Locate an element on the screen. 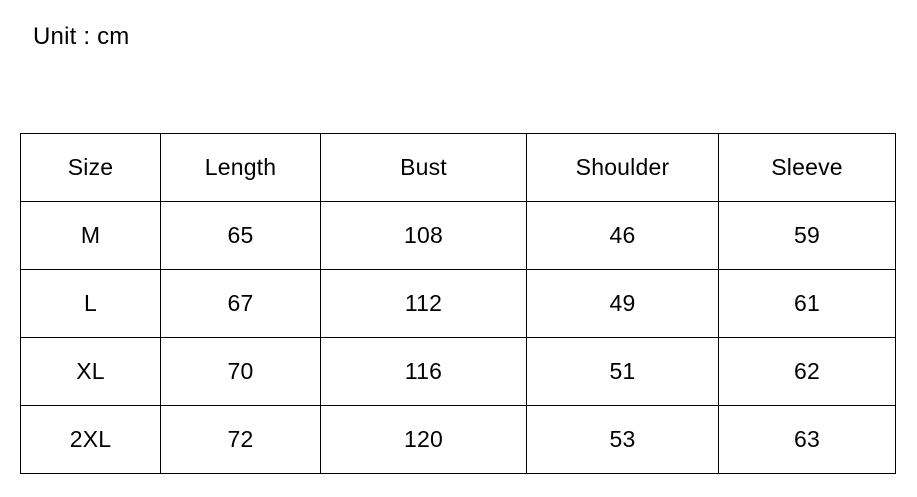 The width and height of the screenshot is (917, 497). table-header-row: Size Length Bust Shoulder Sleeve is located at coordinates (458, 167).